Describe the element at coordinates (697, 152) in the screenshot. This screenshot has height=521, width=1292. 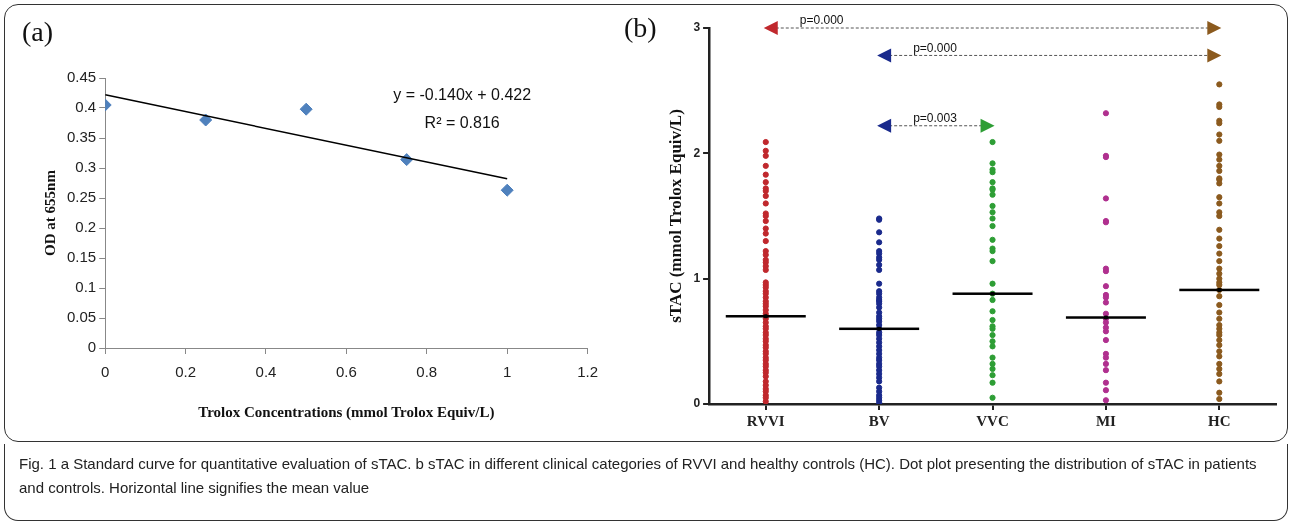
I see `y-tick-label: 2` at that location.